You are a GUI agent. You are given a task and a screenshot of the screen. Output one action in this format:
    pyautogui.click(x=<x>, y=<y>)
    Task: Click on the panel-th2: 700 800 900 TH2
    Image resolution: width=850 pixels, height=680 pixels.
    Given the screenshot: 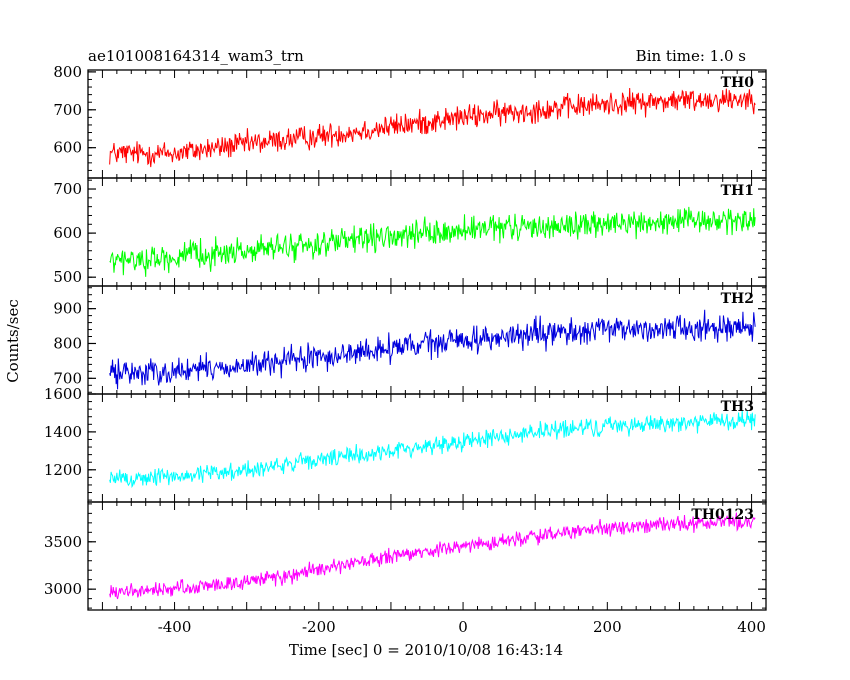 What is the action you would take?
    pyautogui.click(x=410, y=340)
    